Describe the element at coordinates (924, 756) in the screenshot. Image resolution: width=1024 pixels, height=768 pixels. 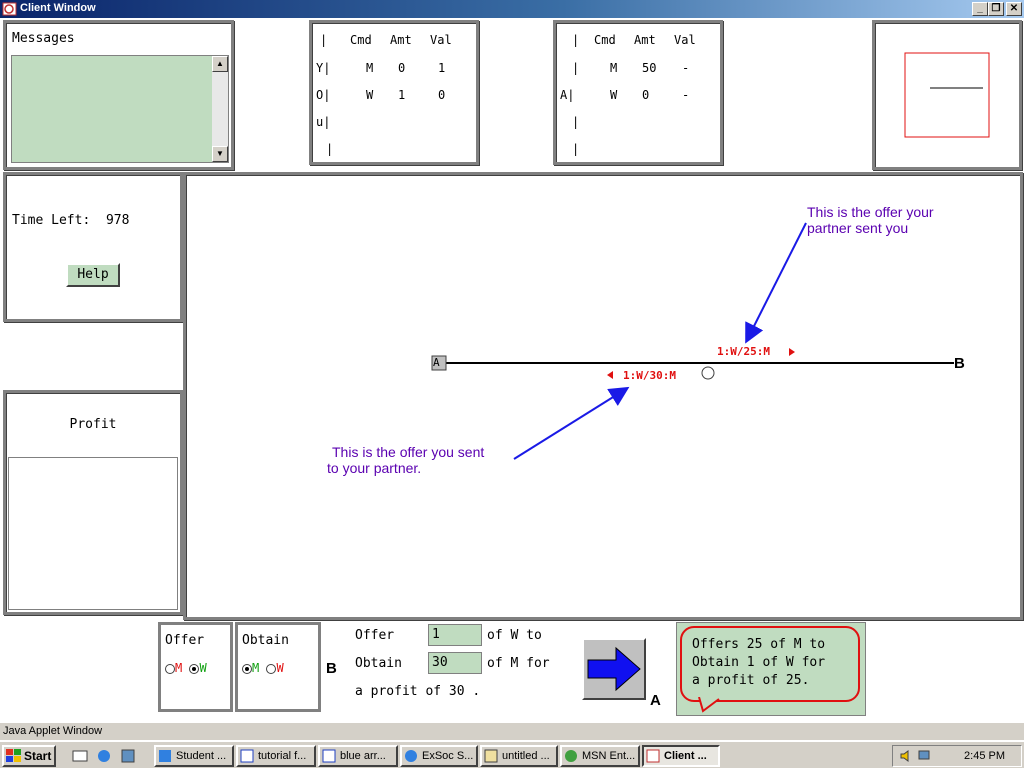
I see `network-tray-icon` at that location.